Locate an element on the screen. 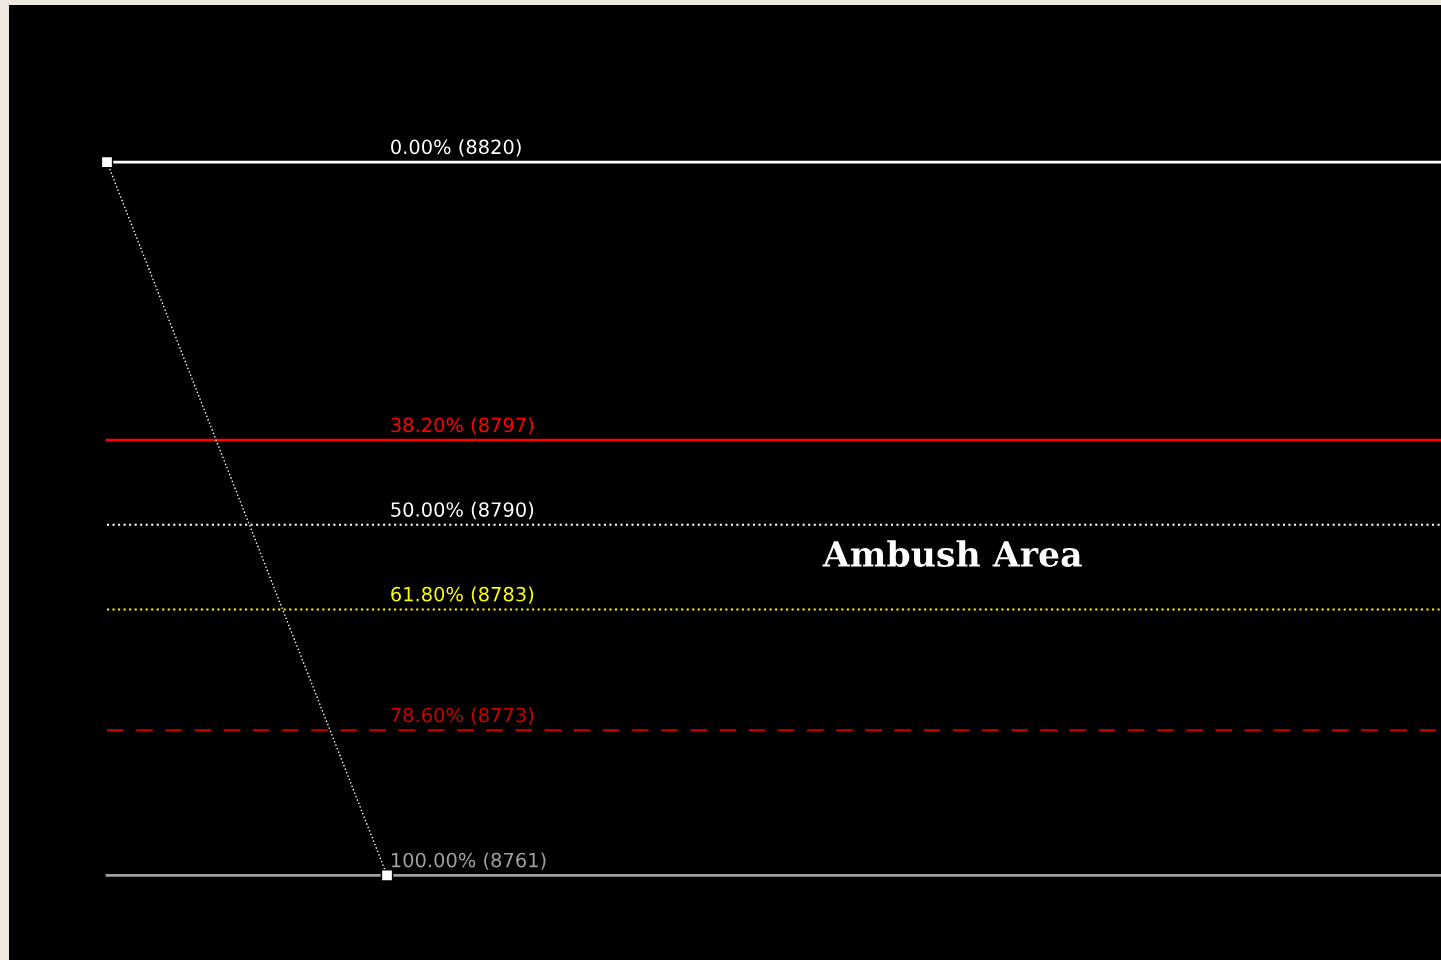  text: Ambush Area is located at coordinates (952, 554).